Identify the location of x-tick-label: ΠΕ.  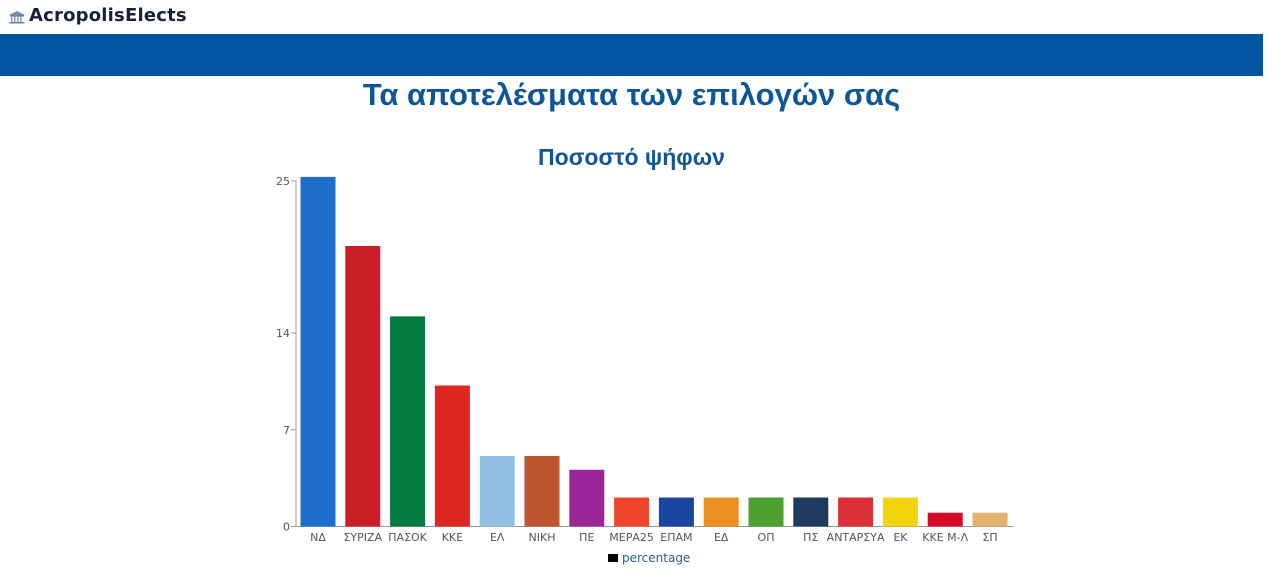
(586, 537).